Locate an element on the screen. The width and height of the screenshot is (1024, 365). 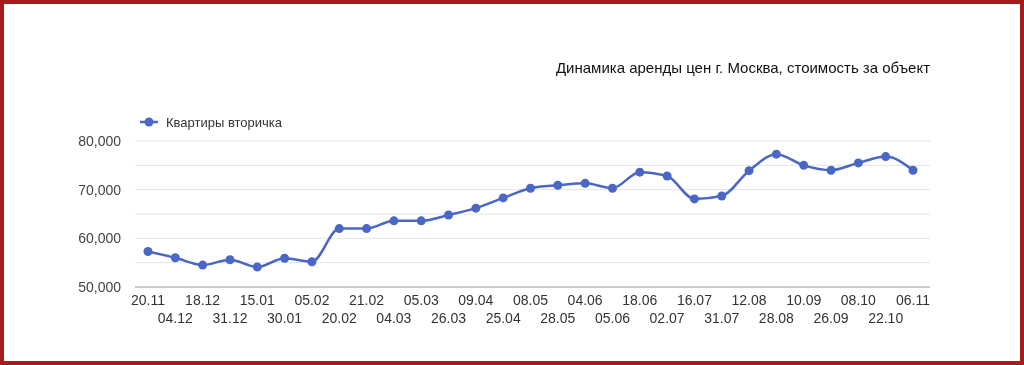
y-tick-label: 60,000 is located at coordinates (100, 238).